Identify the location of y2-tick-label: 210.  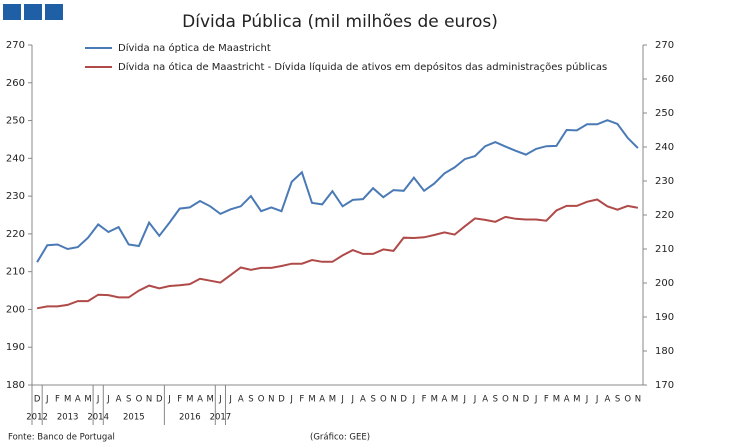
(664, 249).